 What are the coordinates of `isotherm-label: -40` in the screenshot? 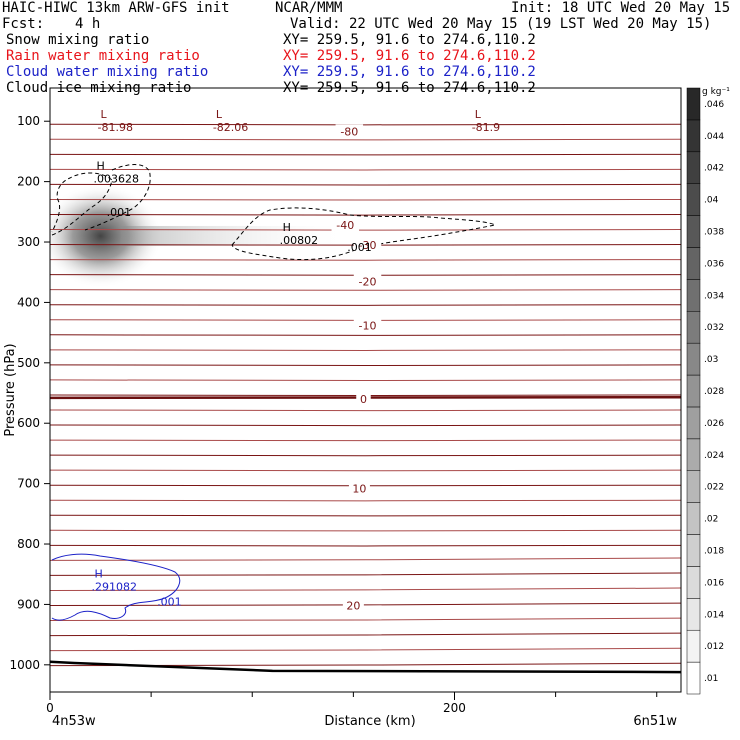 It's located at (345, 225).